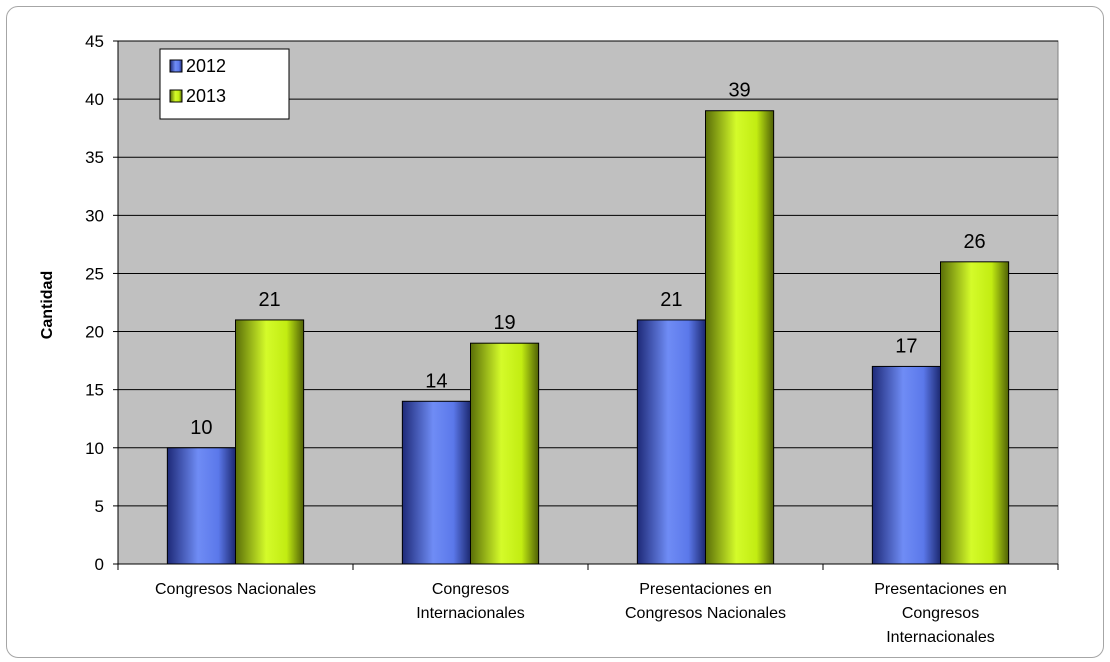  I want to click on data-label: 10, so click(201, 428).